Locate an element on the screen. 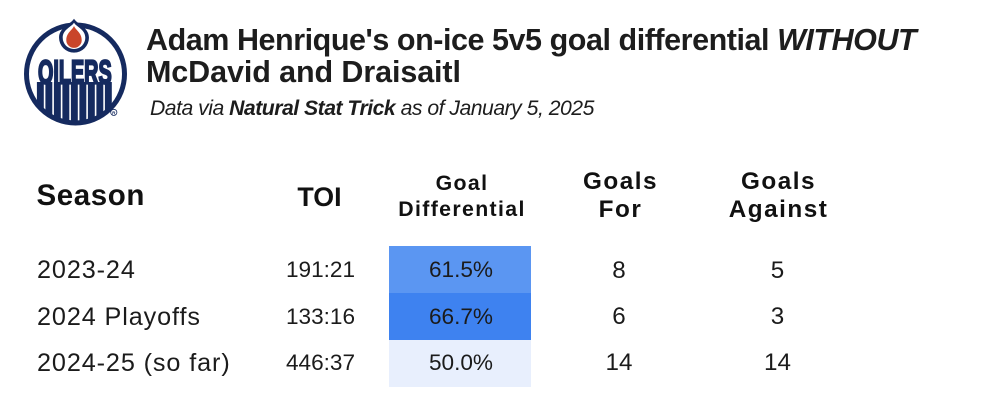 Image resolution: width=999 pixels, height=418 pixels. svg-text: R is located at coordinates (114, 112).